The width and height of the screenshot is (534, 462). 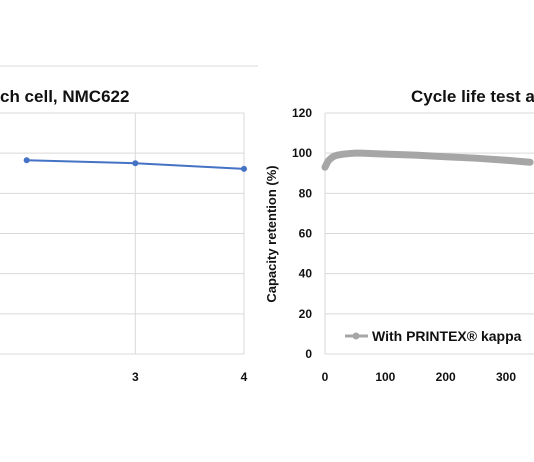 I want to click on right-y-tick-label: 80, so click(x=306, y=193).